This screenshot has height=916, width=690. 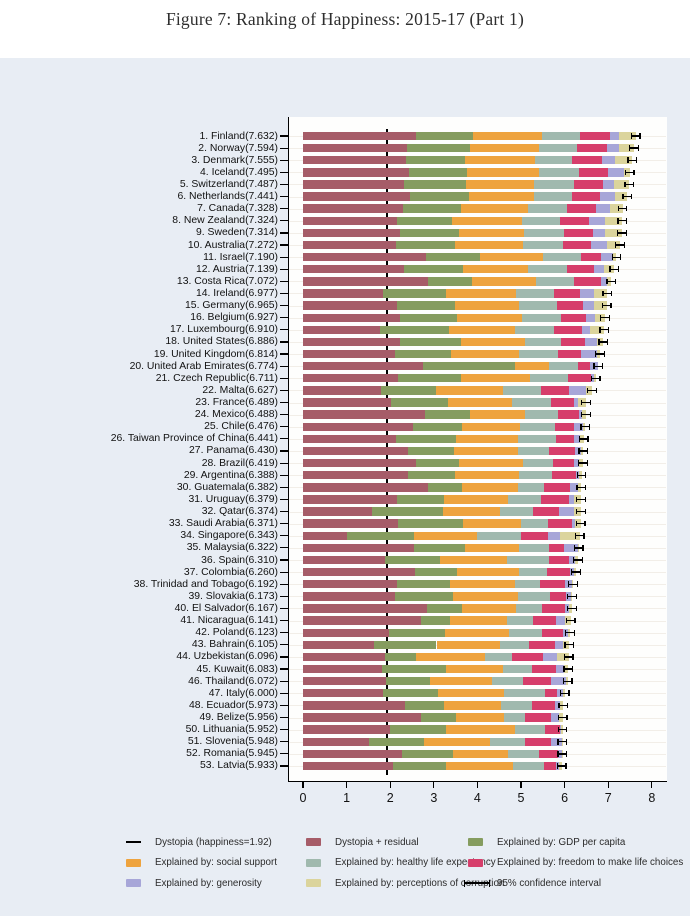 What do you see at coordinates (608, 798) in the screenshot?
I see `x-axis-tick-label: 7` at bounding box center [608, 798].